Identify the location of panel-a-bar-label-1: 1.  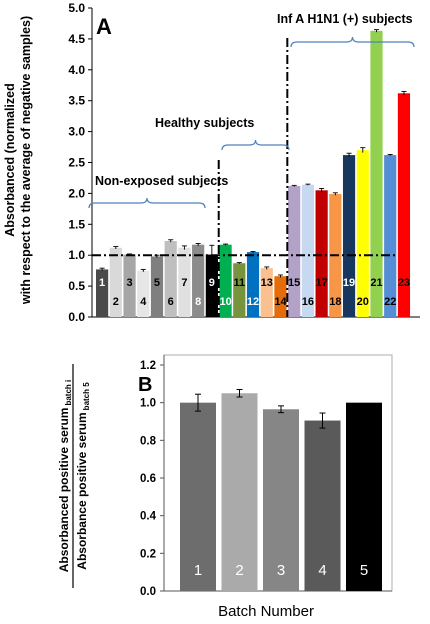
(102, 283).